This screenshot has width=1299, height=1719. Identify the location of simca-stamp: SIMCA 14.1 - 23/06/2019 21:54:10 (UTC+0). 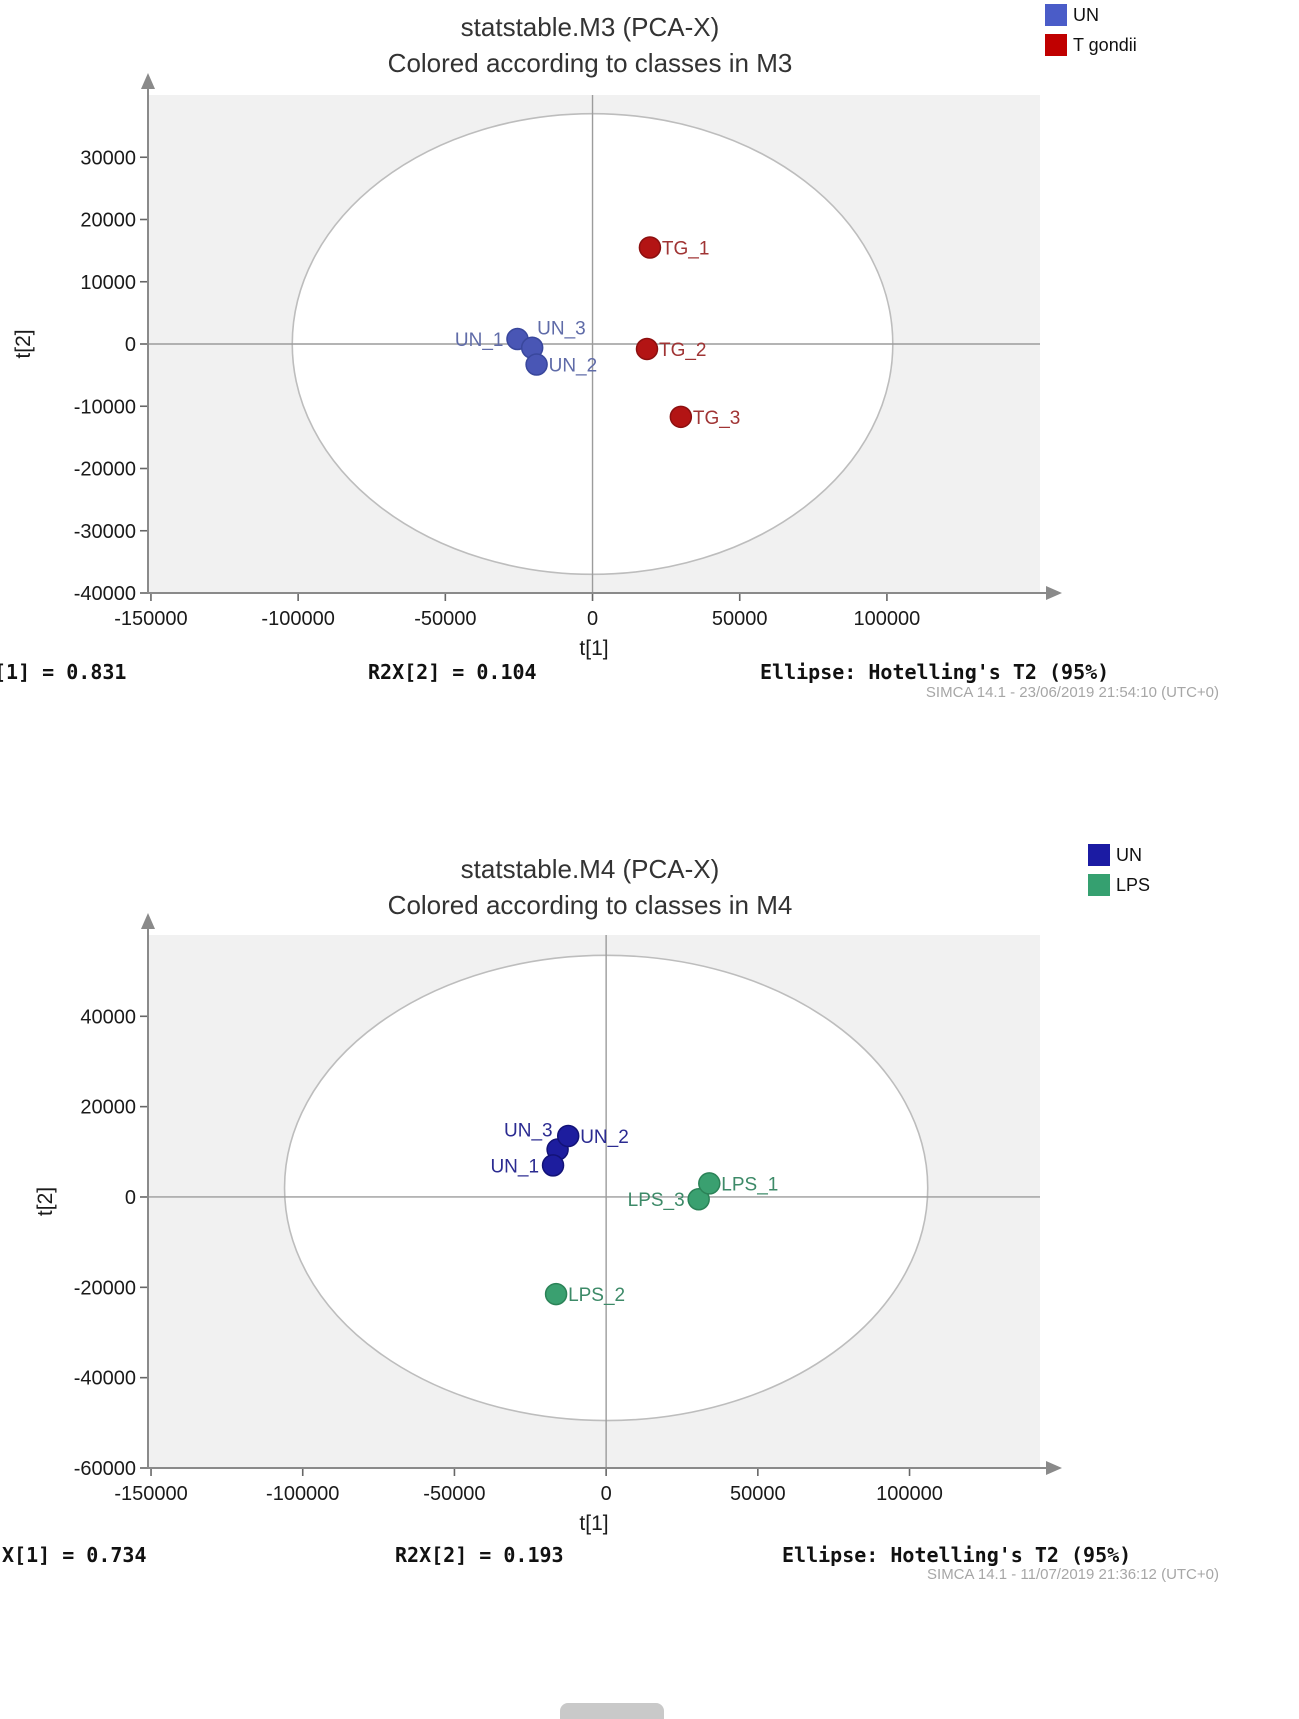
(1072, 692).